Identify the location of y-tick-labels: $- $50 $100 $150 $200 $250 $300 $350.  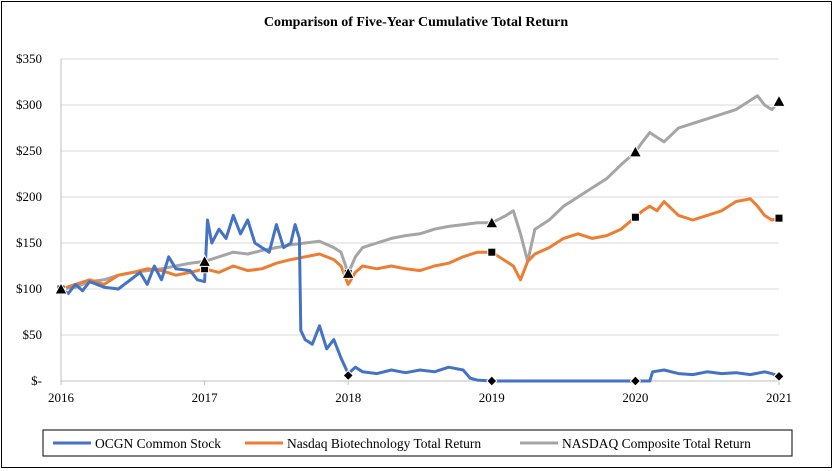
(29, 219).